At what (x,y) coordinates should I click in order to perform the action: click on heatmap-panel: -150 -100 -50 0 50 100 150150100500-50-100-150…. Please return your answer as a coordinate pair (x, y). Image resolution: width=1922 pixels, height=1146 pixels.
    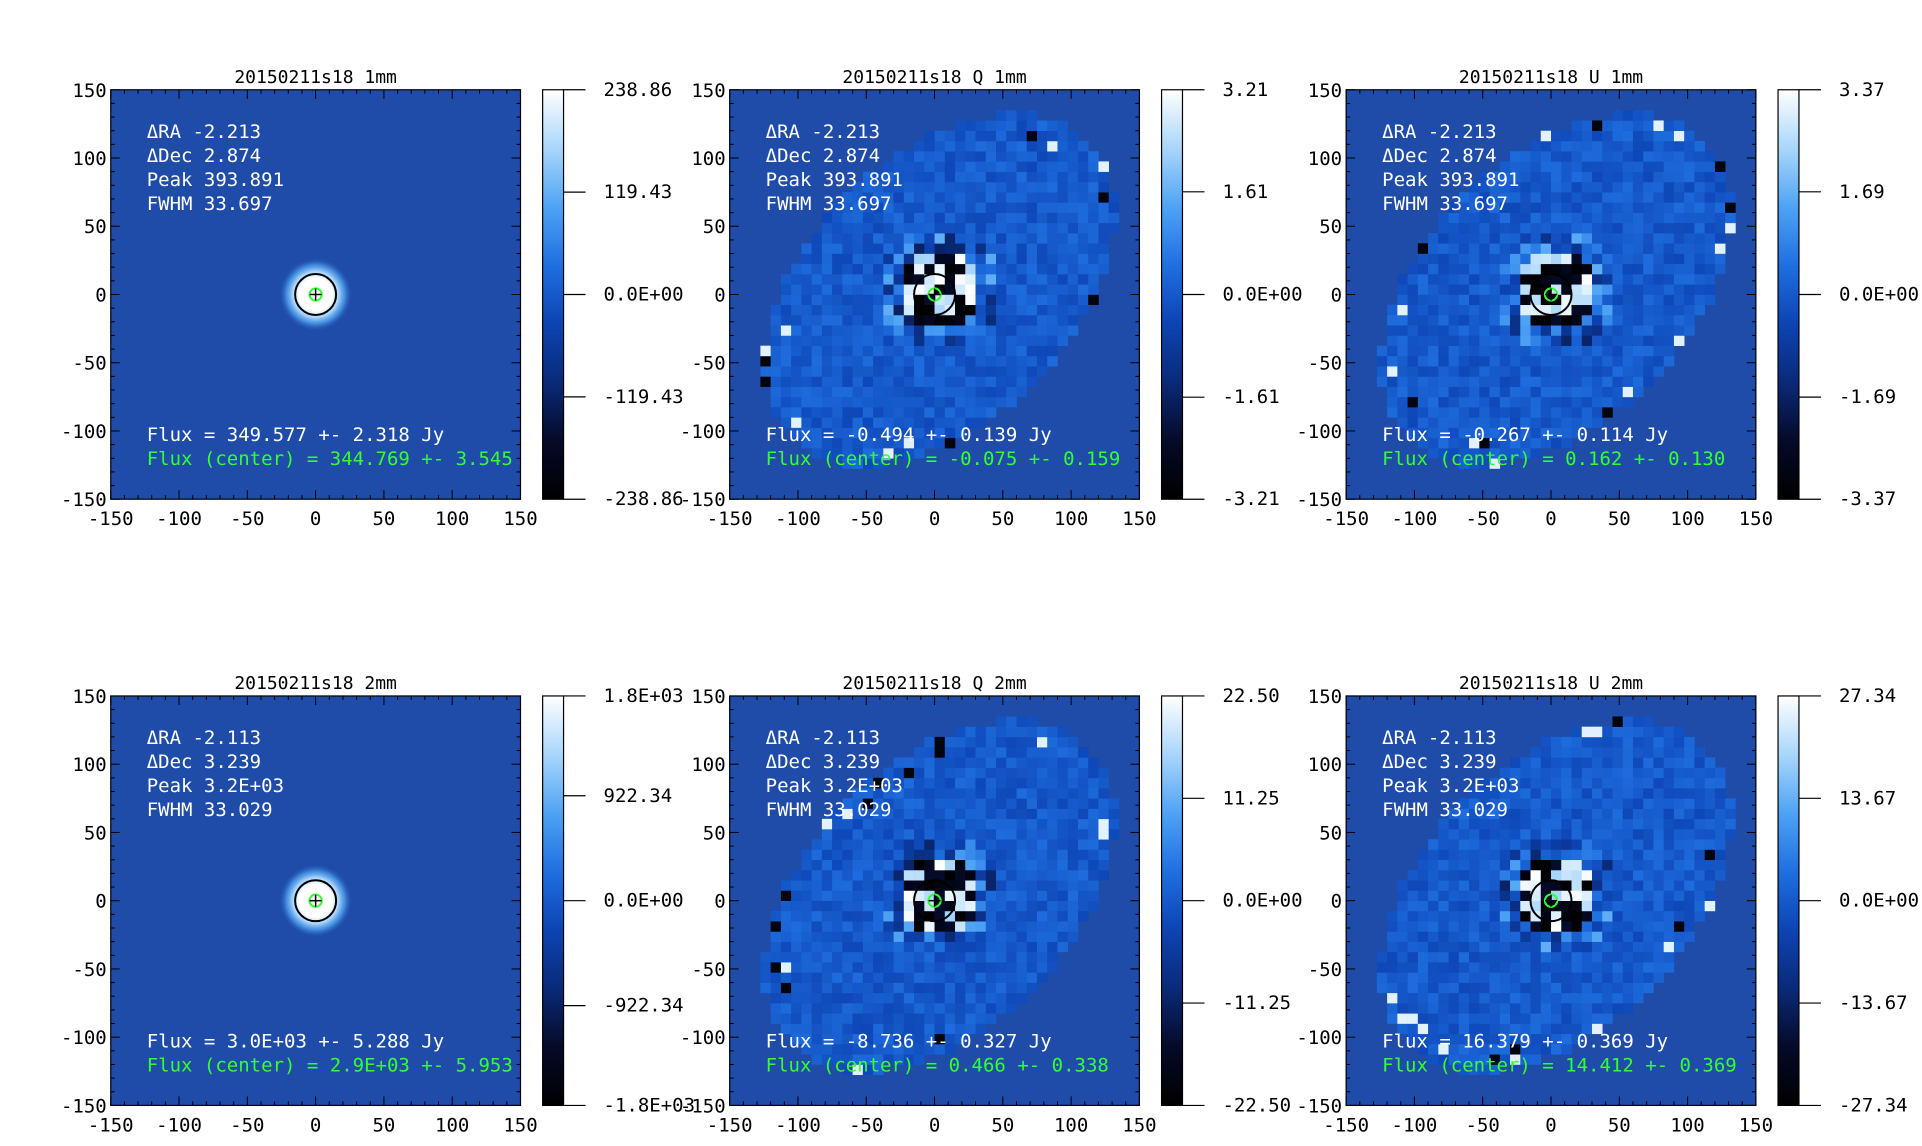
    Looking at the image, I should click on (1607, 298).